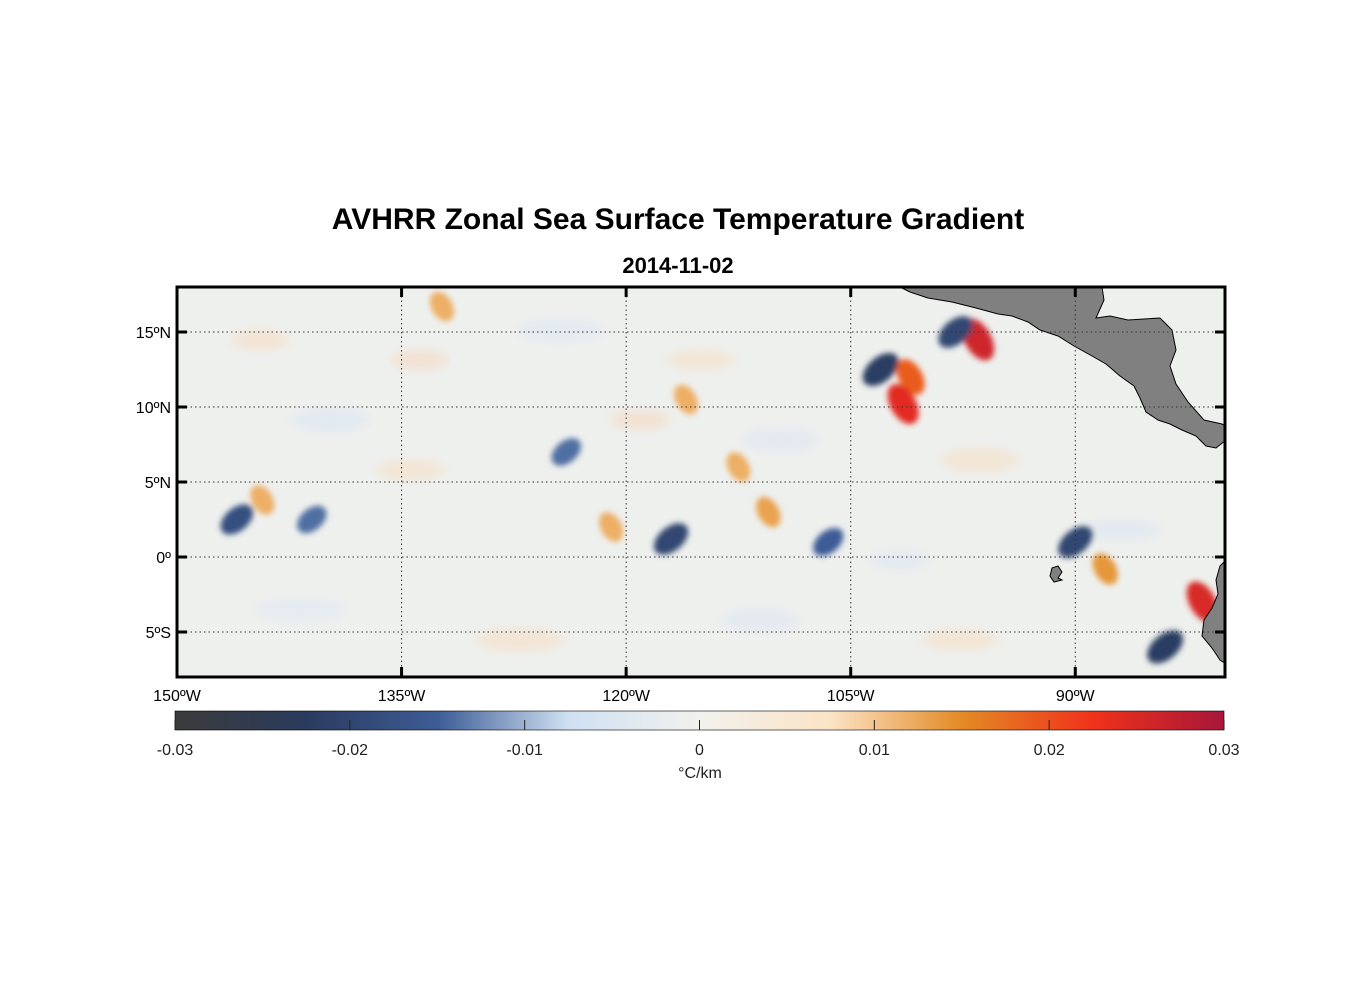 This screenshot has height=1000, width=1356. Describe the element at coordinates (175, 750) in the screenshot. I see `colorbar-tick-label: -0.03` at that location.